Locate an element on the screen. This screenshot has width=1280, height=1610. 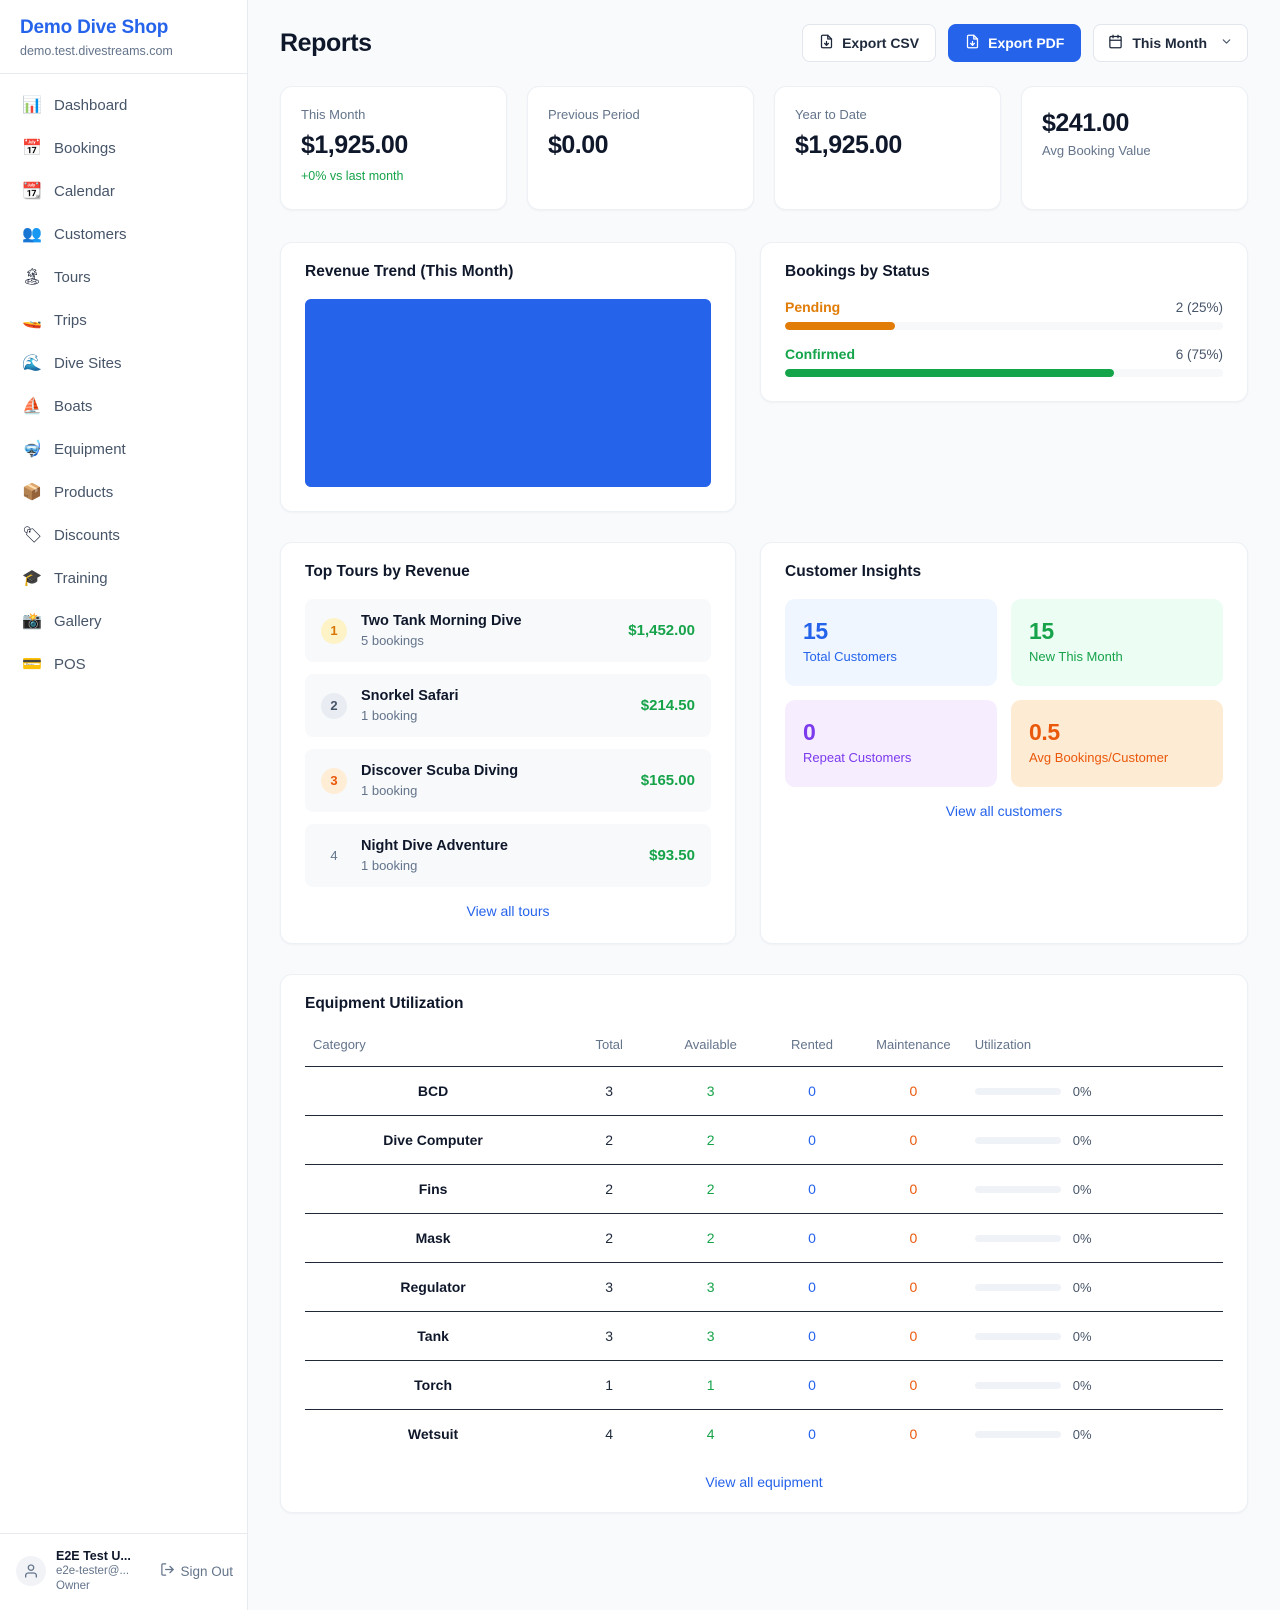
sidebar-item-tours: 🏝 Tours is located at coordinates (123, 277).